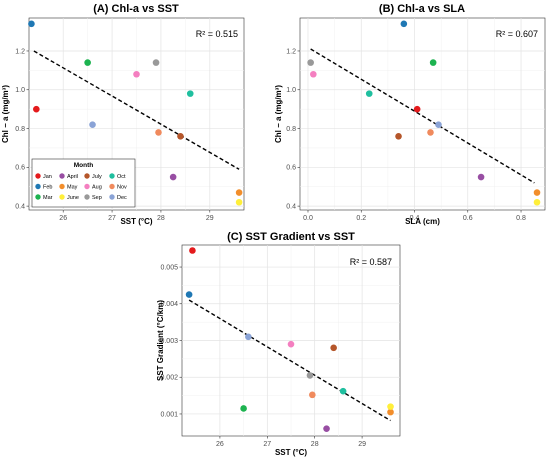  I want to click on legend-label-april: April, so click(72, 177).